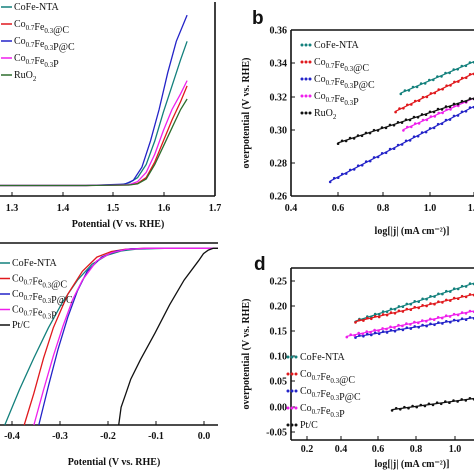 This screenshot has width=474, height=474. I want to click on y-tick-label: 0.25, so click(279, 282).